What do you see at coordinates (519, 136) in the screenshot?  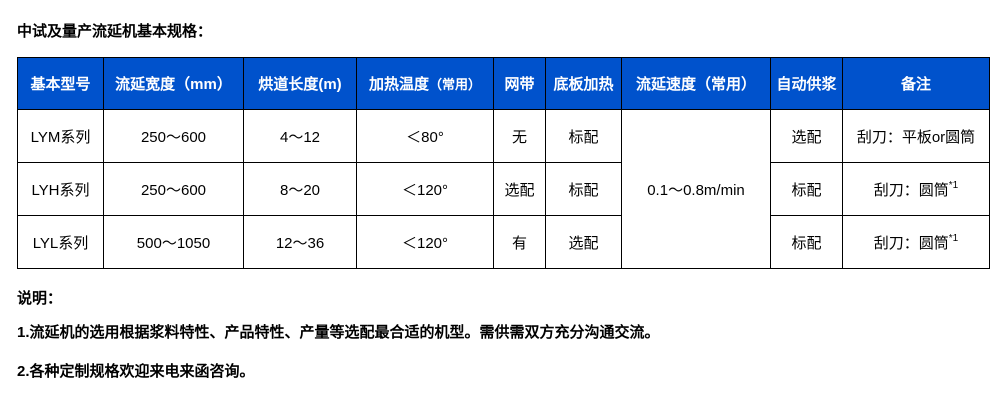 I see `cell-belt: 无` at bounding box center [519, 136].